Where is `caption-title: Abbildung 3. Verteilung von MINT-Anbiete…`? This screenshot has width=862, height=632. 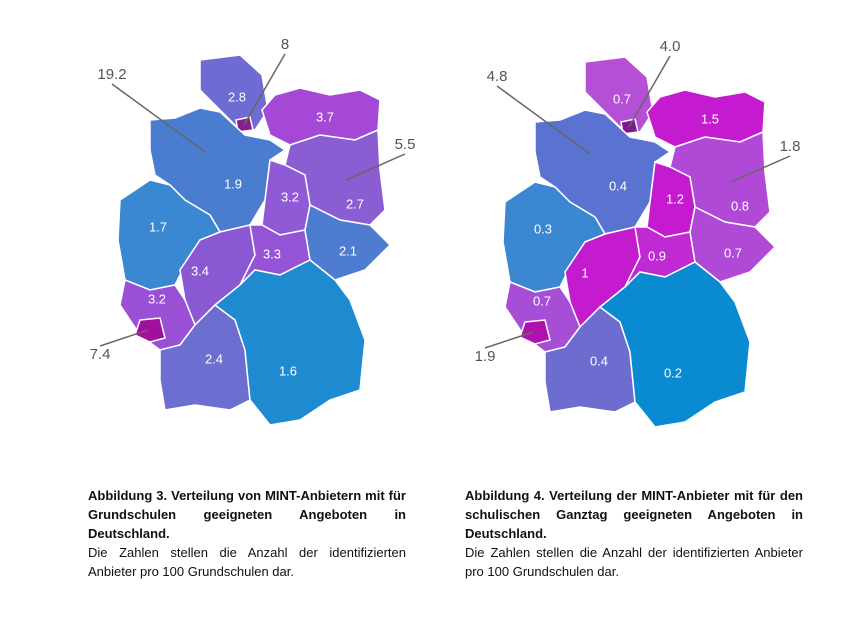
caption-title: Abbildung 3. Verteilung von MINT-Anbiete… is located at coordinates (247, 514).